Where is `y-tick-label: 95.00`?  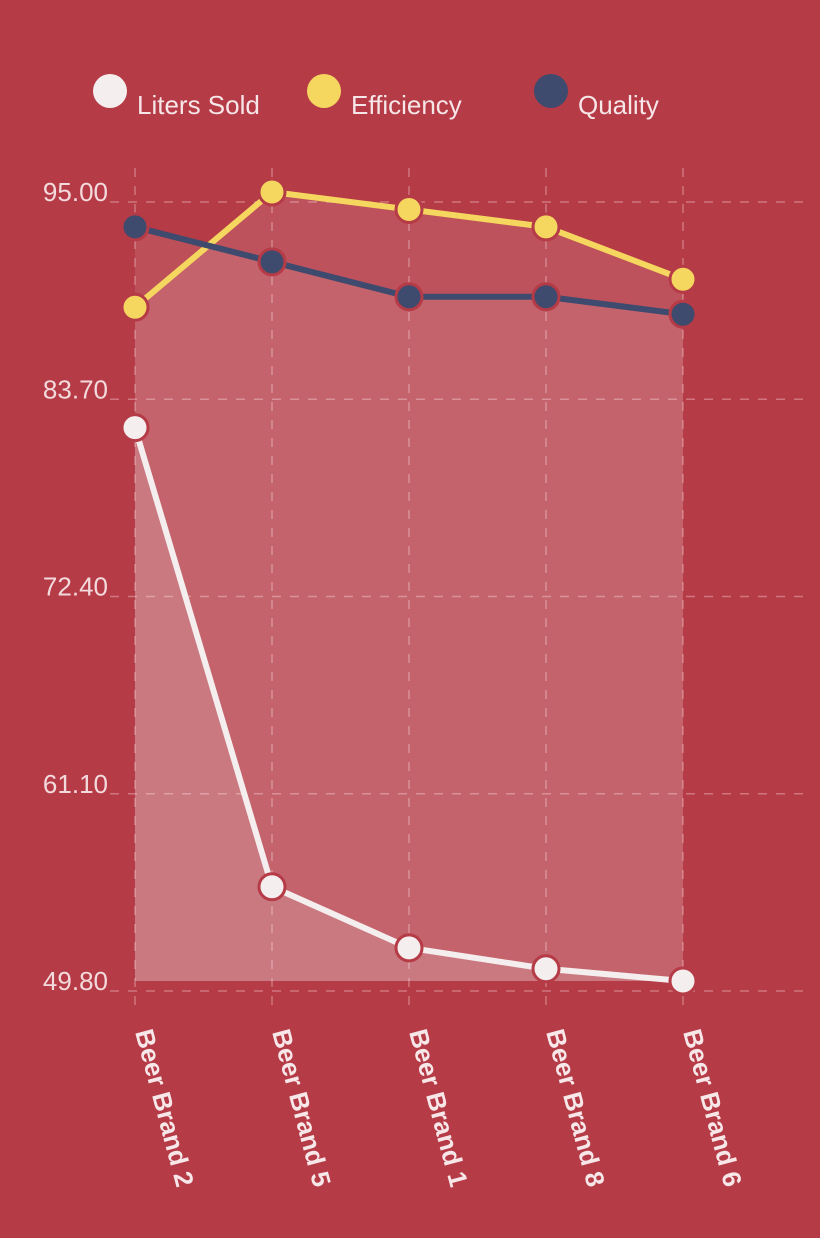
y-tick-label: 95.00 is located at coordinates (75, 192).